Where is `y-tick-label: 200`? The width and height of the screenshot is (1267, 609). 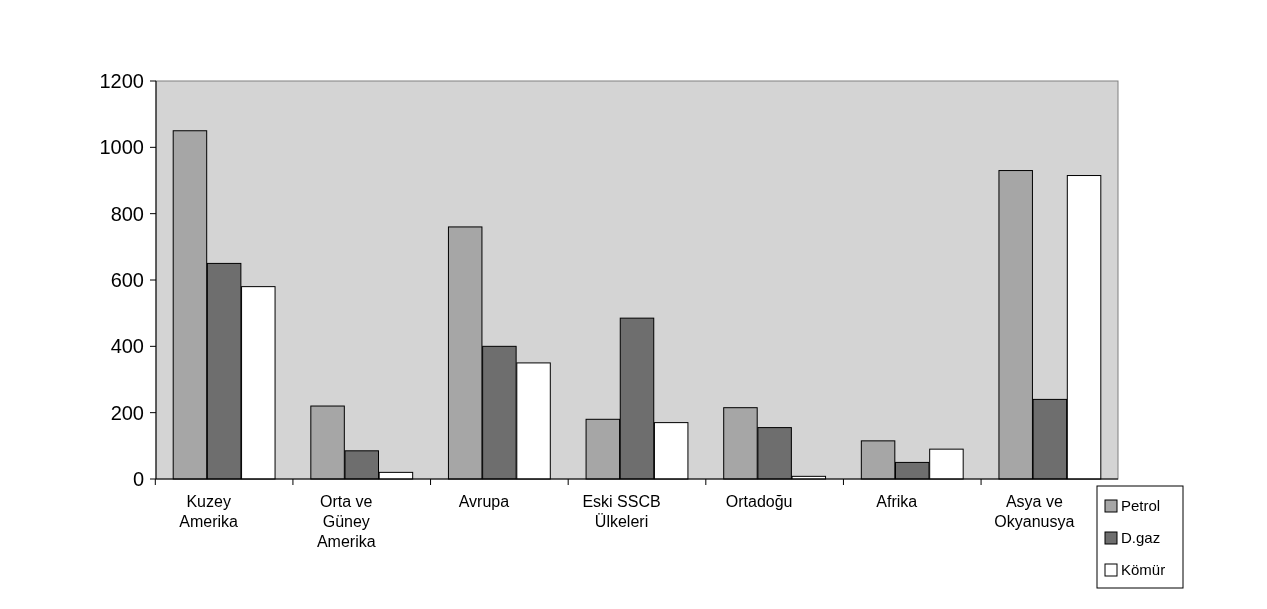 y-tick-label: 200 is located at coordinates (127, 412).